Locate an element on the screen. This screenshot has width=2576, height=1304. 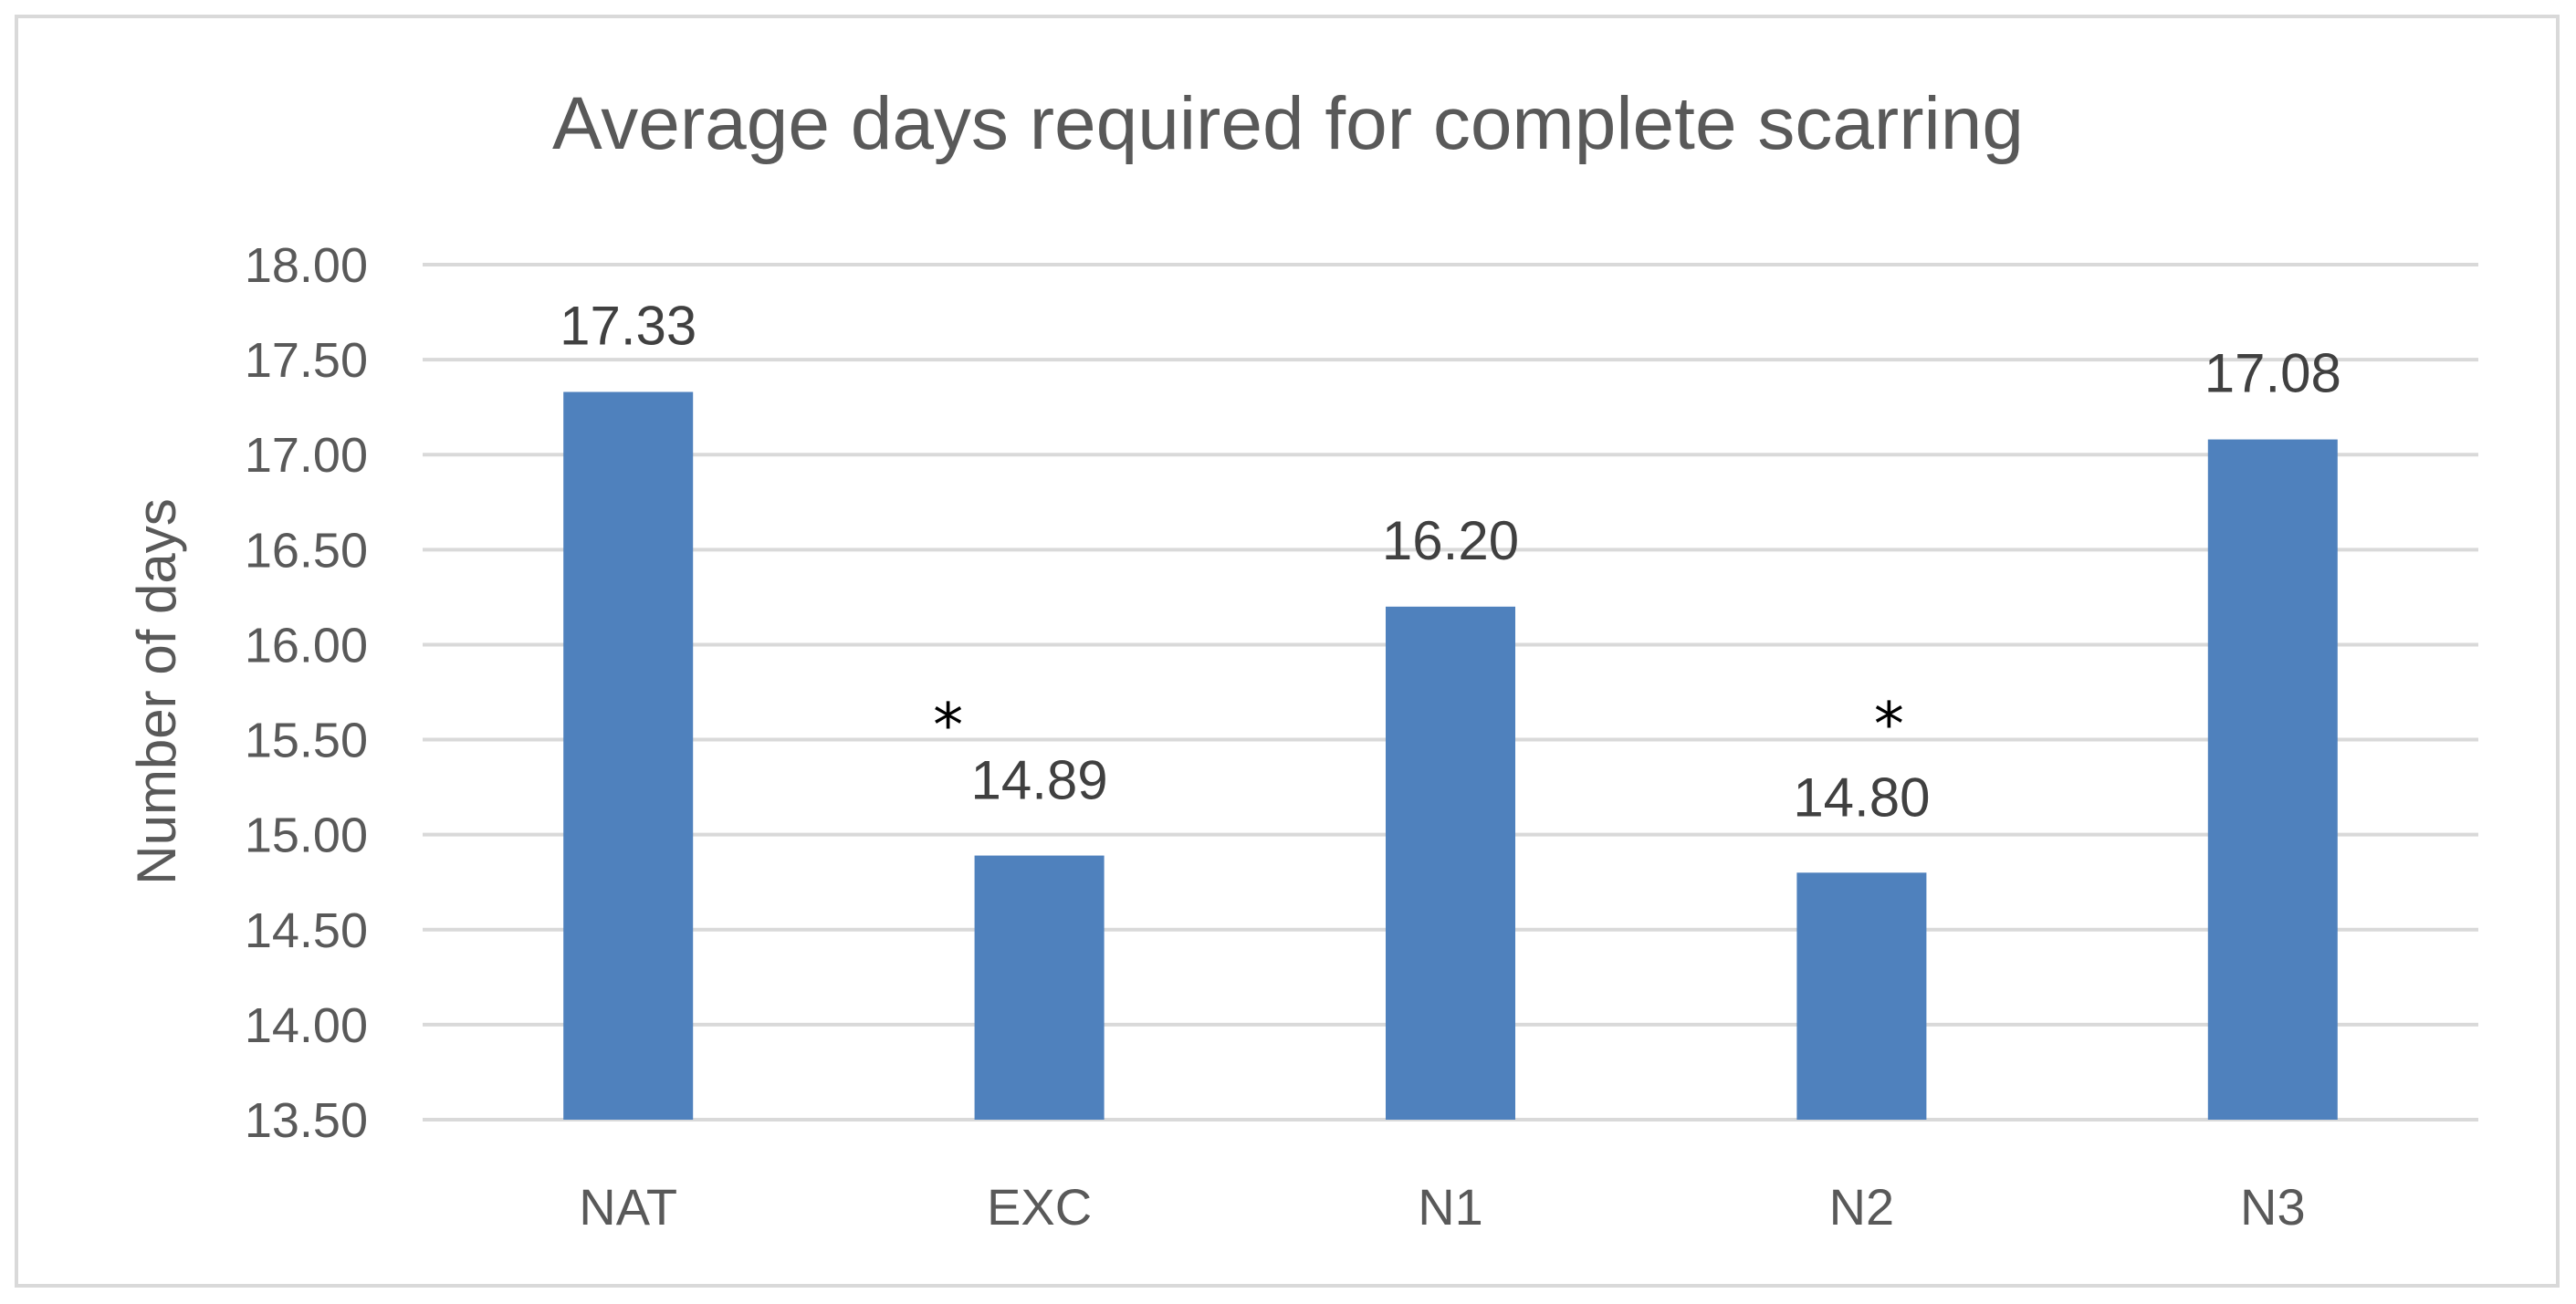
data-label: 14.89 is located at coordinates (1039, 780).